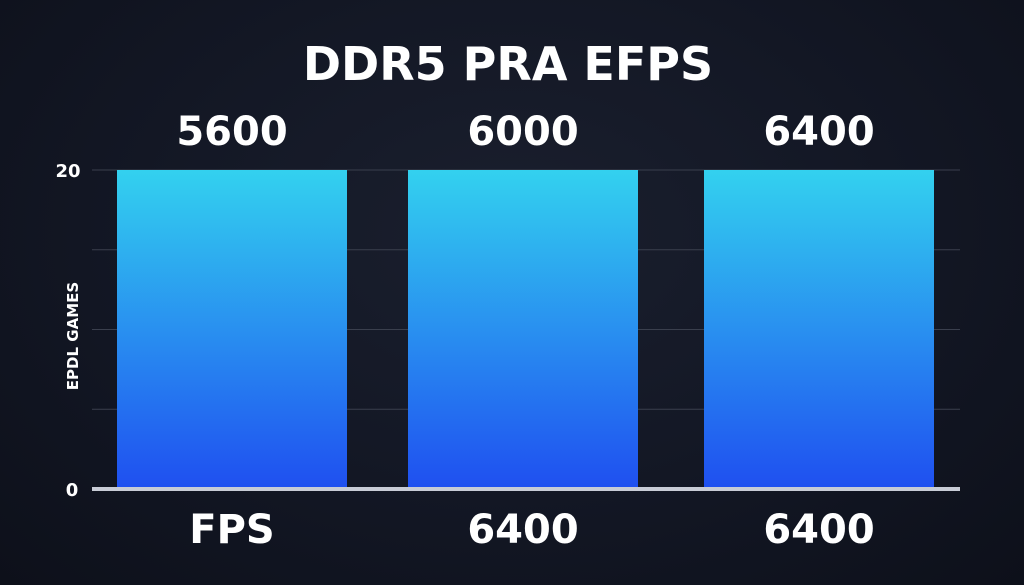 Image resolution: width=1024 pixels, height=585 pixels. Describe the element at coordinates (818, 530) in the screenshot. I see `bottom-label-3: 6400` at that location.